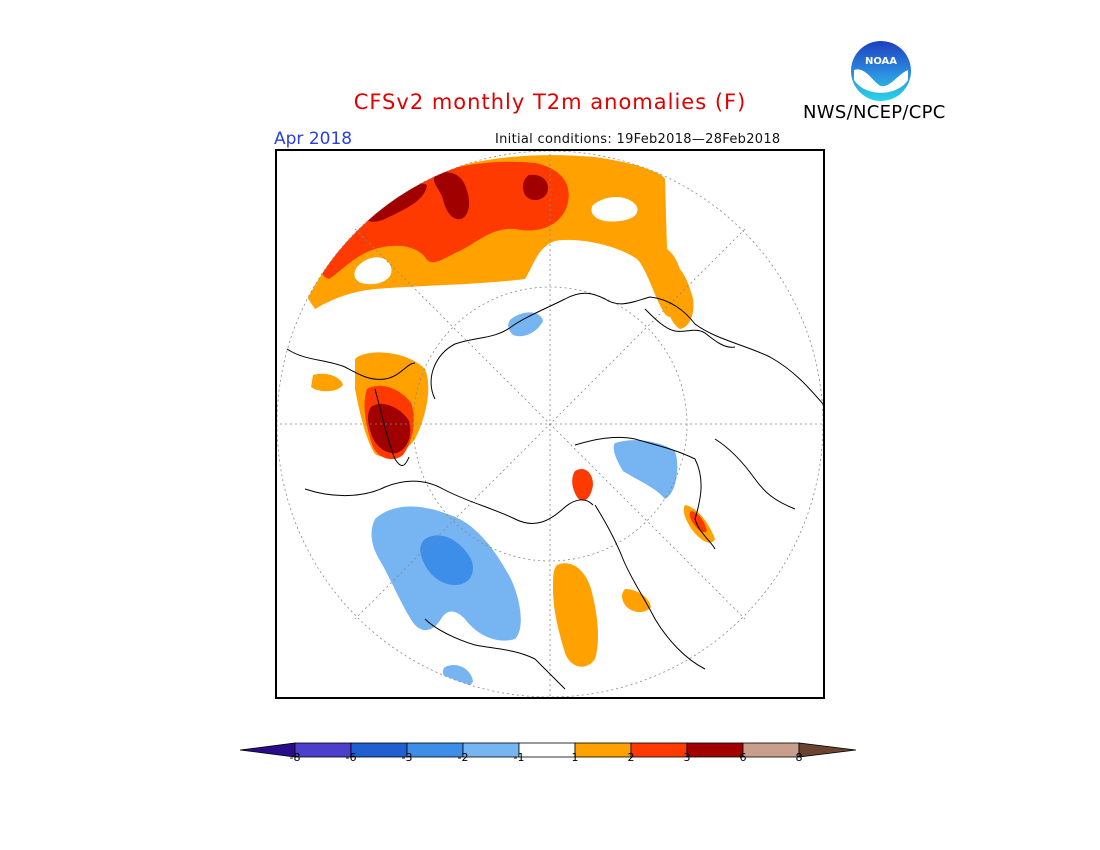  What do you see at coordinates (827, 750) in the screenshot?
I see `colorbar-high-triangle` at bounding box center [827, 750].